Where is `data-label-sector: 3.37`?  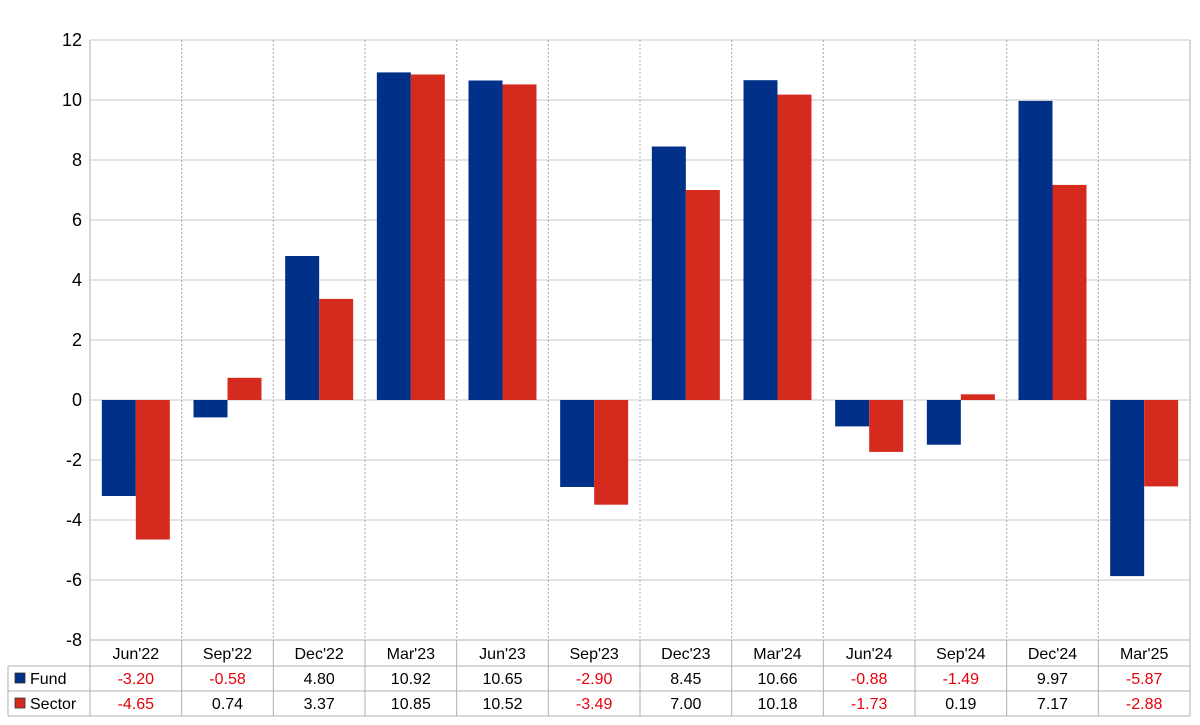 data-label-sector: 3.37 is located at coordinates (319, 704).